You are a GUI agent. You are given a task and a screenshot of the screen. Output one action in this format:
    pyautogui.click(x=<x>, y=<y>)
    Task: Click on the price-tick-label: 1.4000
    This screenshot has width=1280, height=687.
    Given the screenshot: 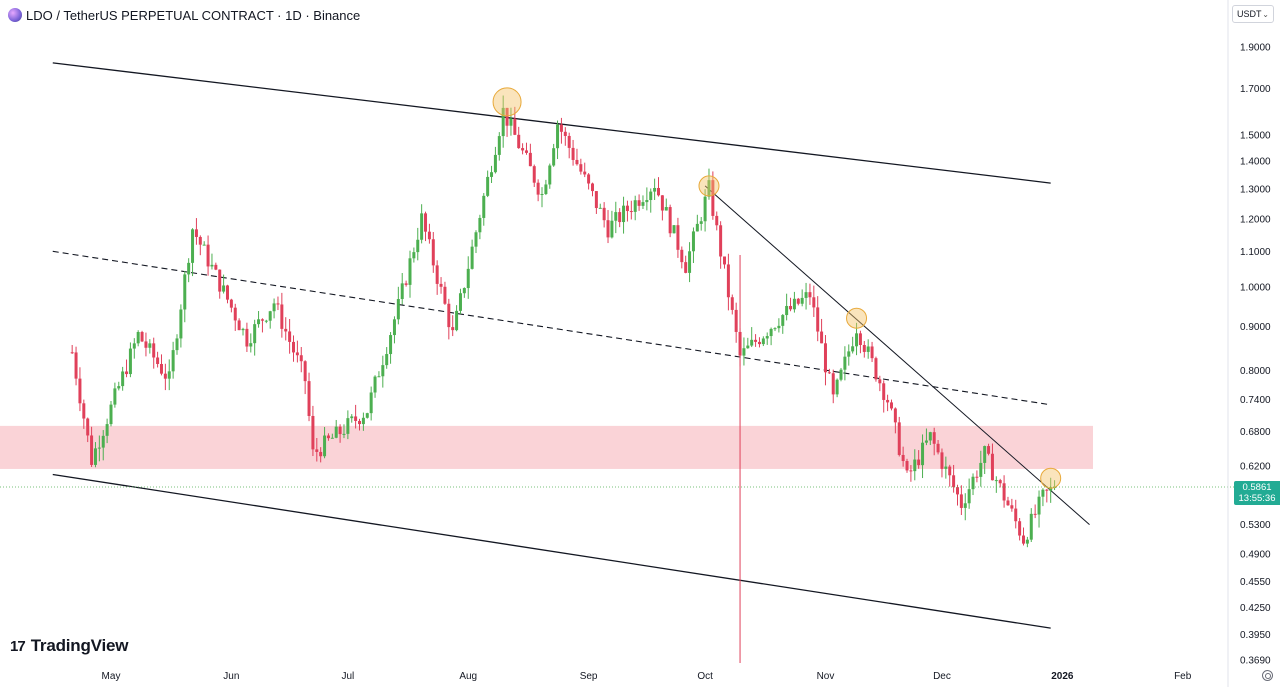 What is the action you would take?
    pyautogui.click(x=1255, y=162)
    